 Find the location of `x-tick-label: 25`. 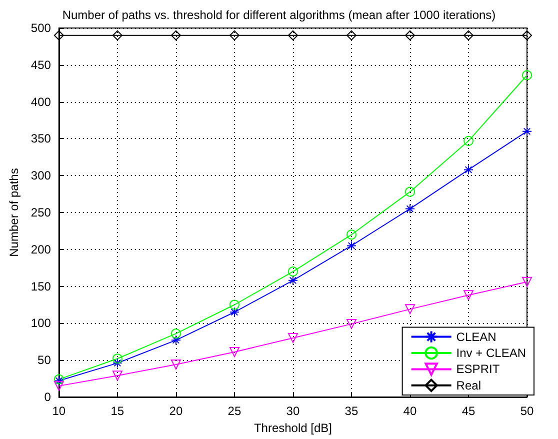

x-tick-label: 25 is located at coordinates (235, 411).